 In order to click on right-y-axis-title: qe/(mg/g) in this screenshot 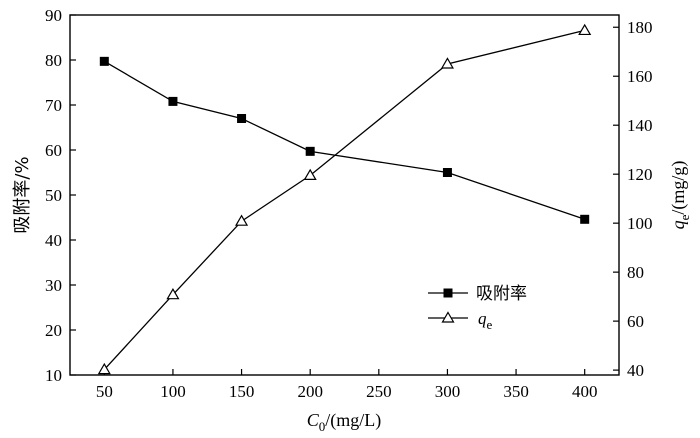, I will do `click(680, 195)`.